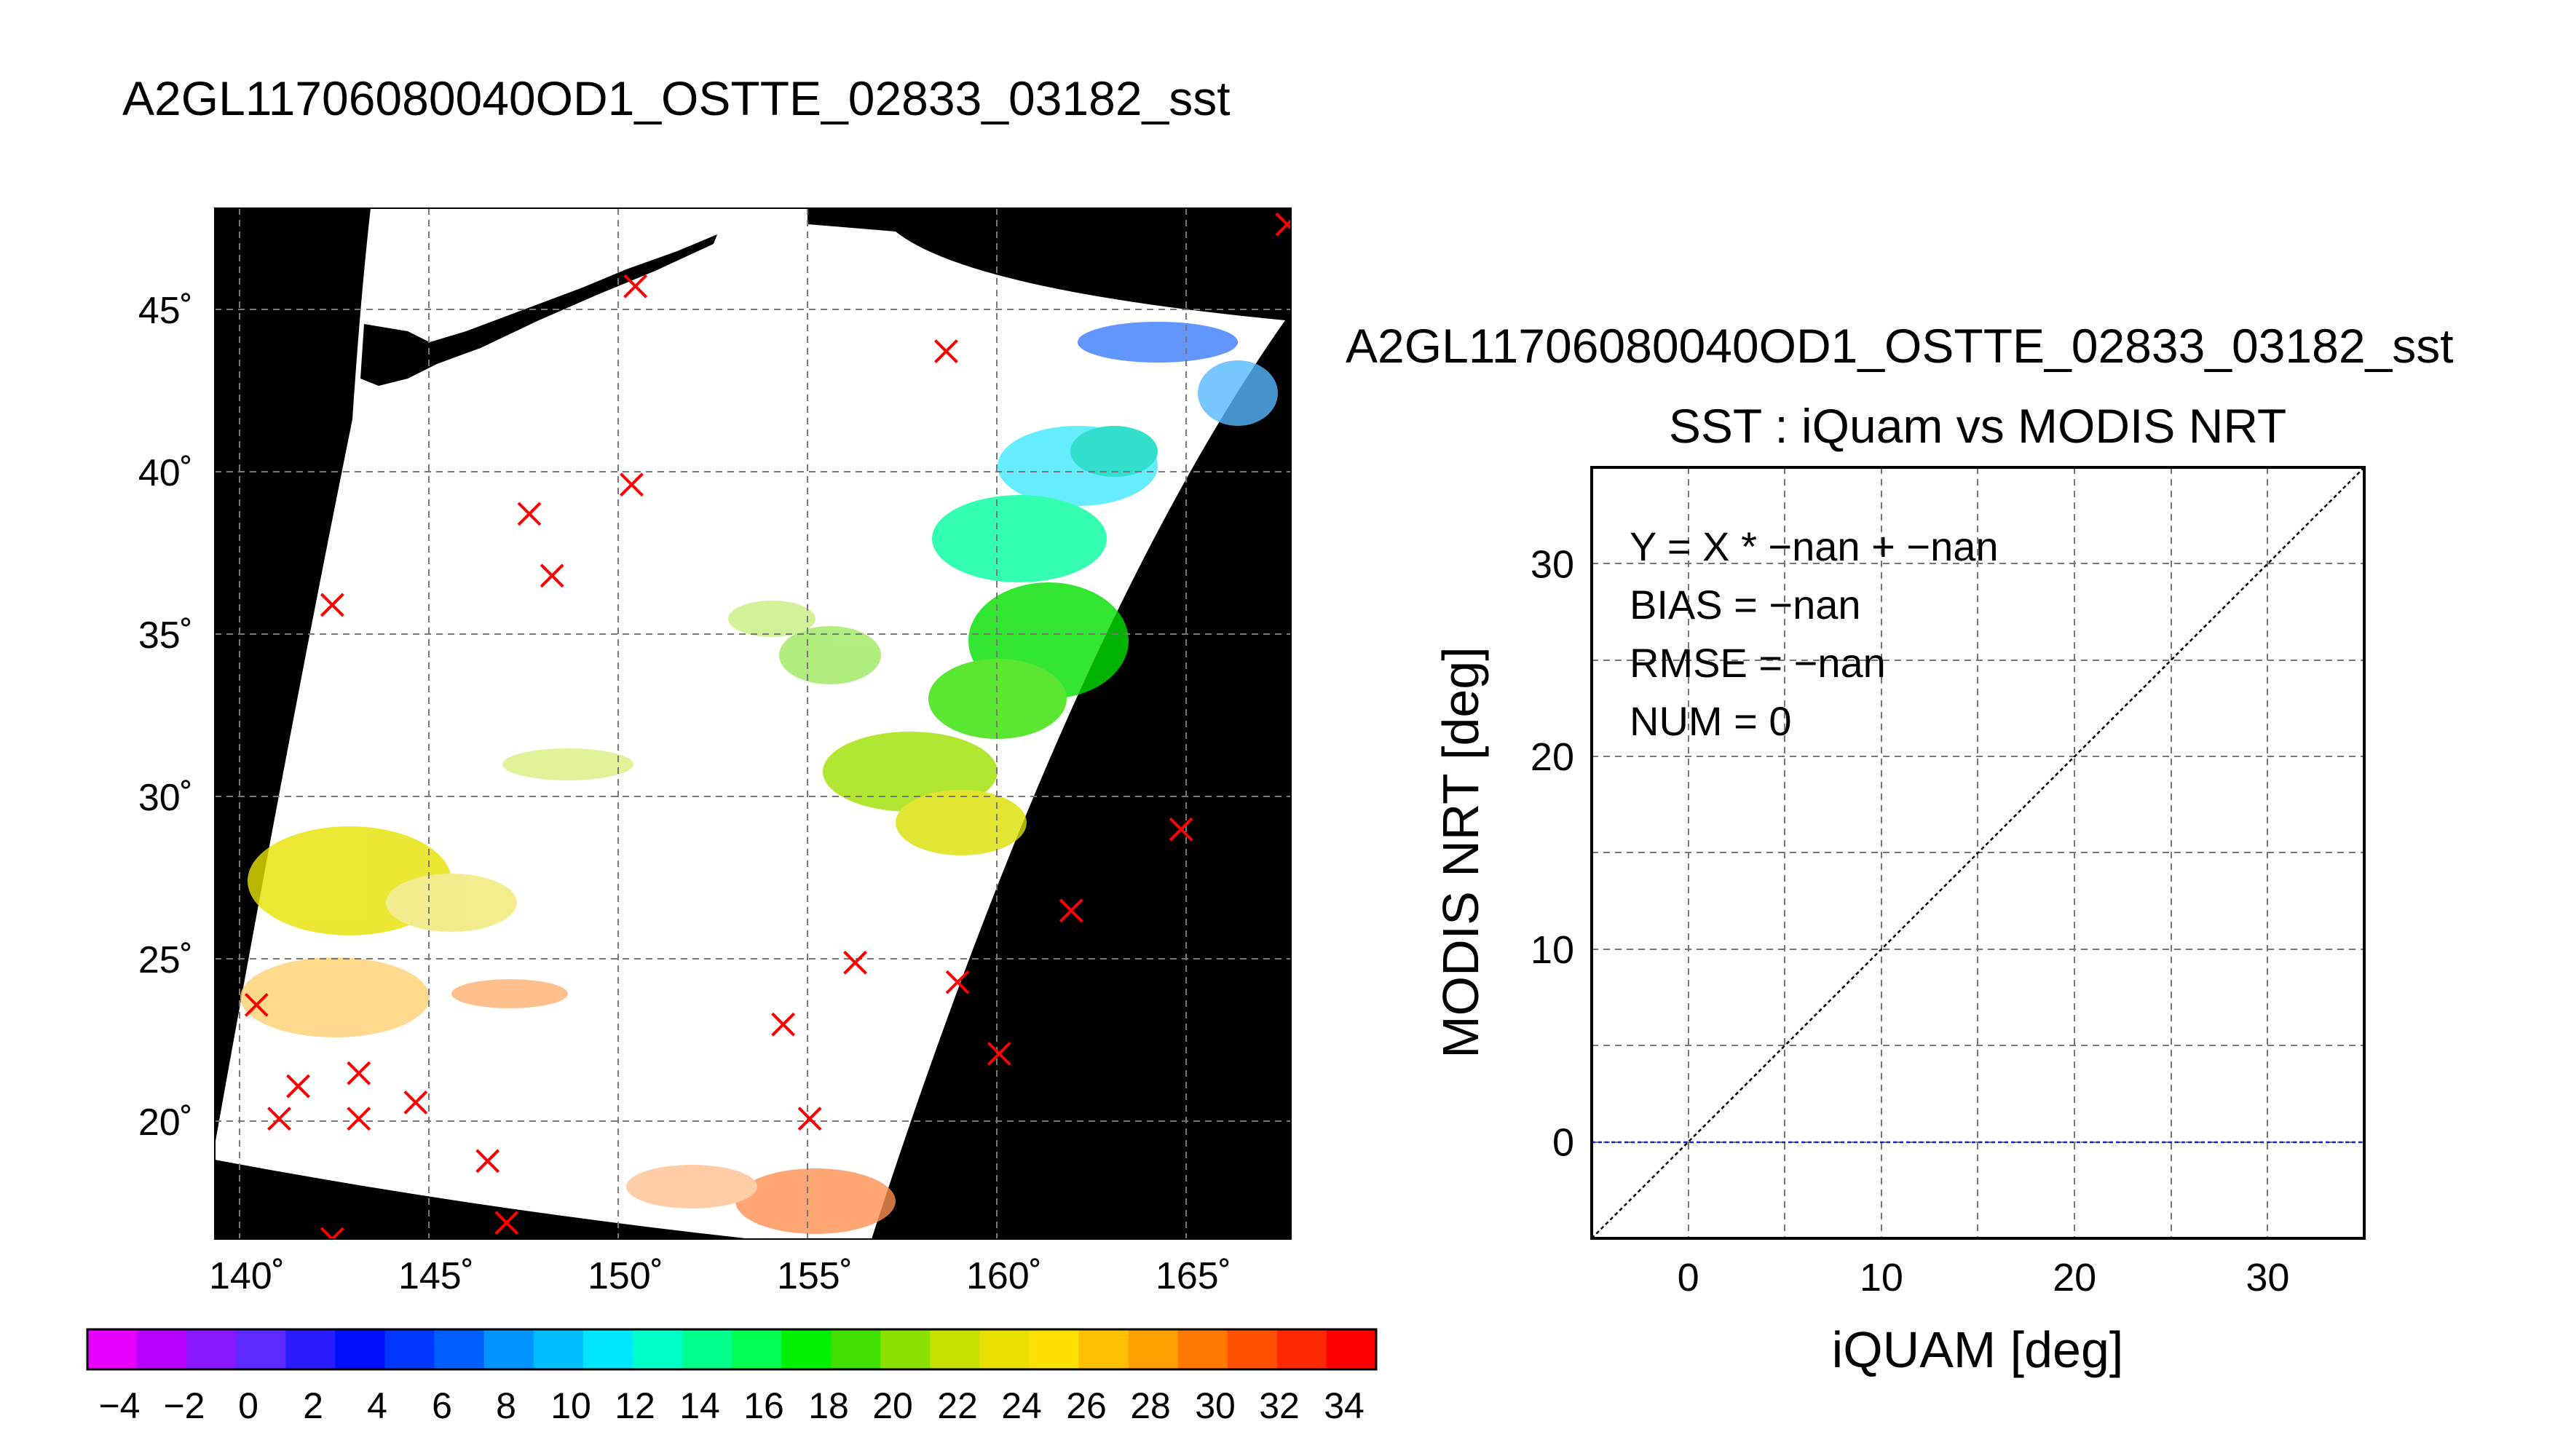  What do you see at coordinates (1193, 1276) in the screenshot?
I see `map-x-tick-label: 165˚` at bounding box center [1193, 1276].